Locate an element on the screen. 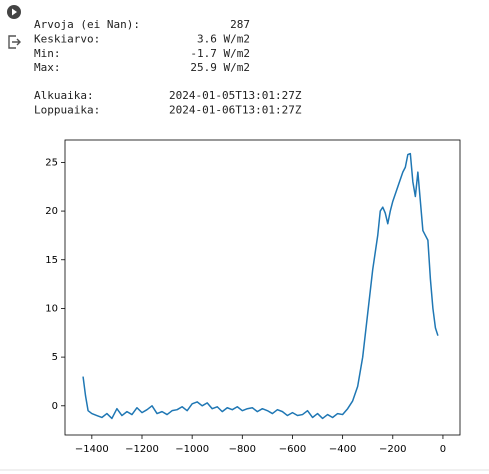  y-tick-label: 5 is located at coordinates (55, 357).